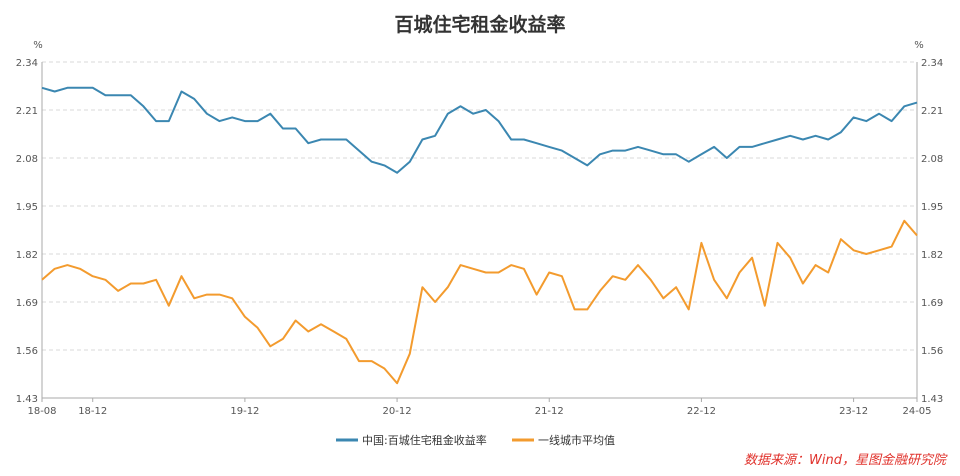 The width and height of the screenshot is (960, 476). Describe the element at coordinates (27, 351) in the screenshot. I see `y-tick-label-left: 1.56` at that location.